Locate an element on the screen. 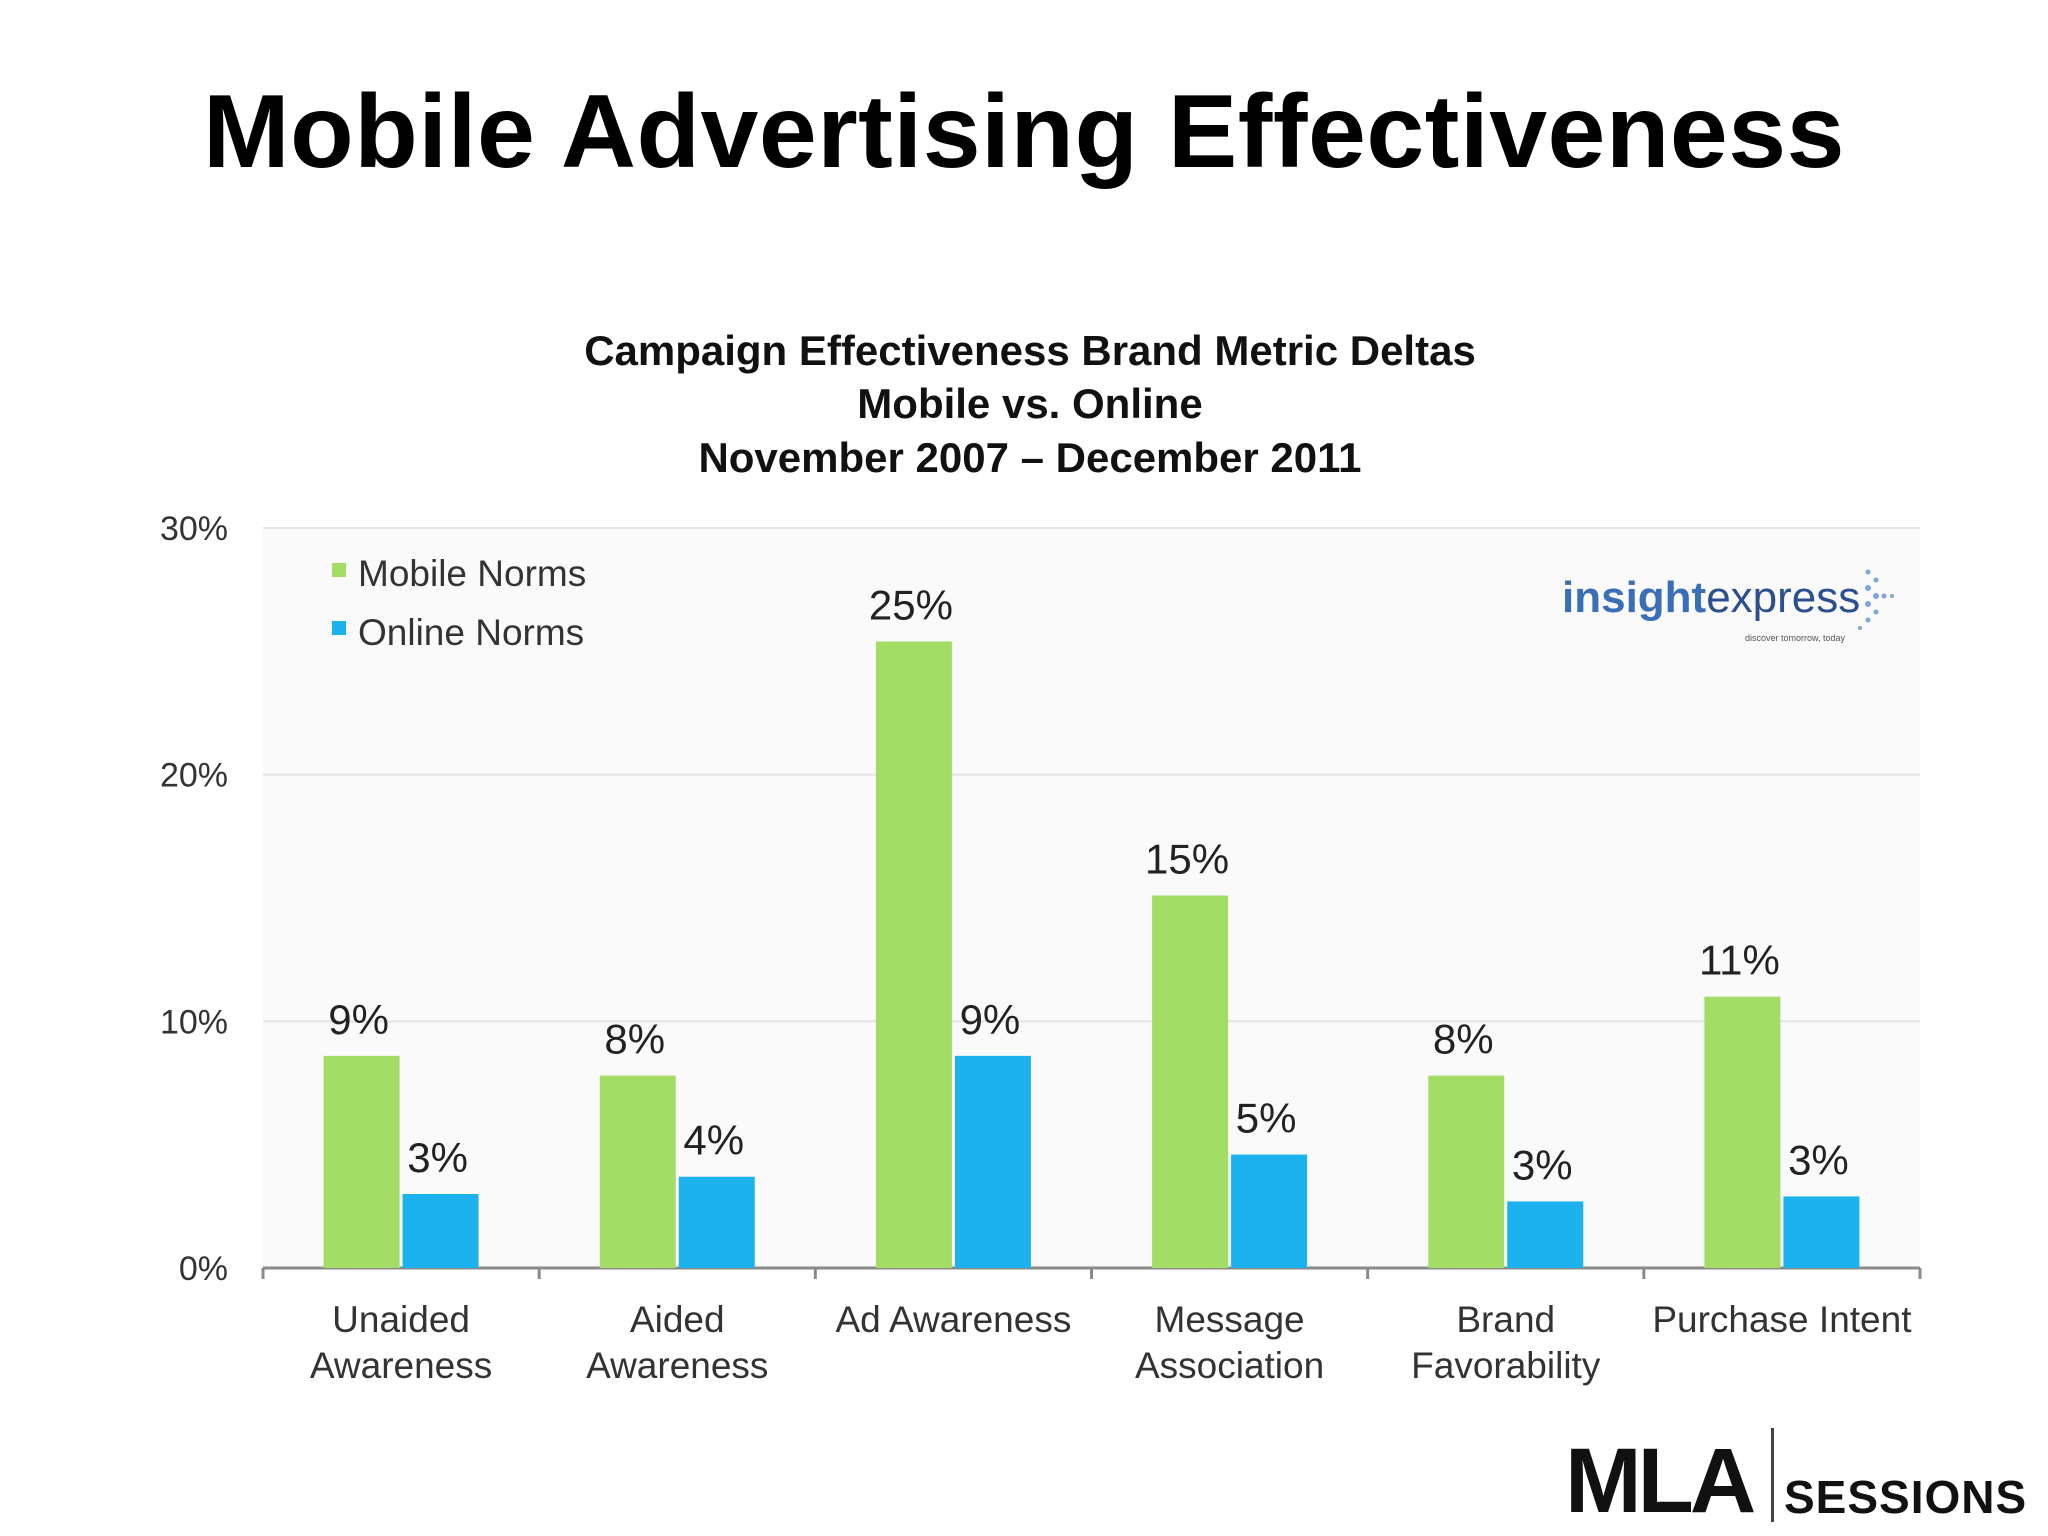  insightexpress-logo-part1: insight is located at coordinates (1634, 597).